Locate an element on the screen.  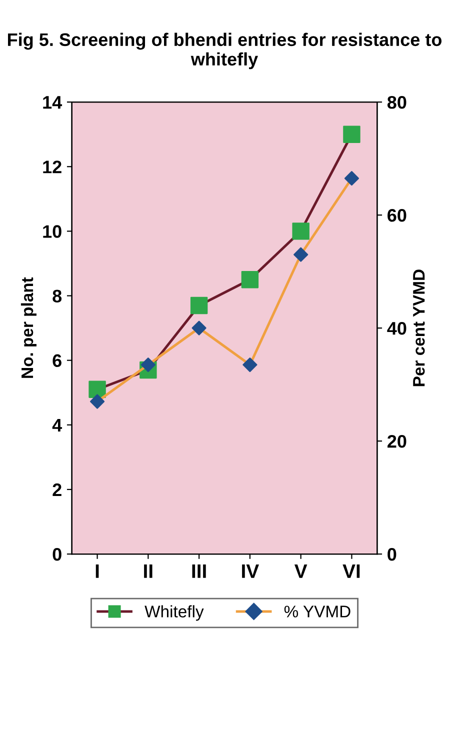
chart-title: Fig 5. Screening of bhendi entries for resistance to whitefly is located at coordinates (225, 51).